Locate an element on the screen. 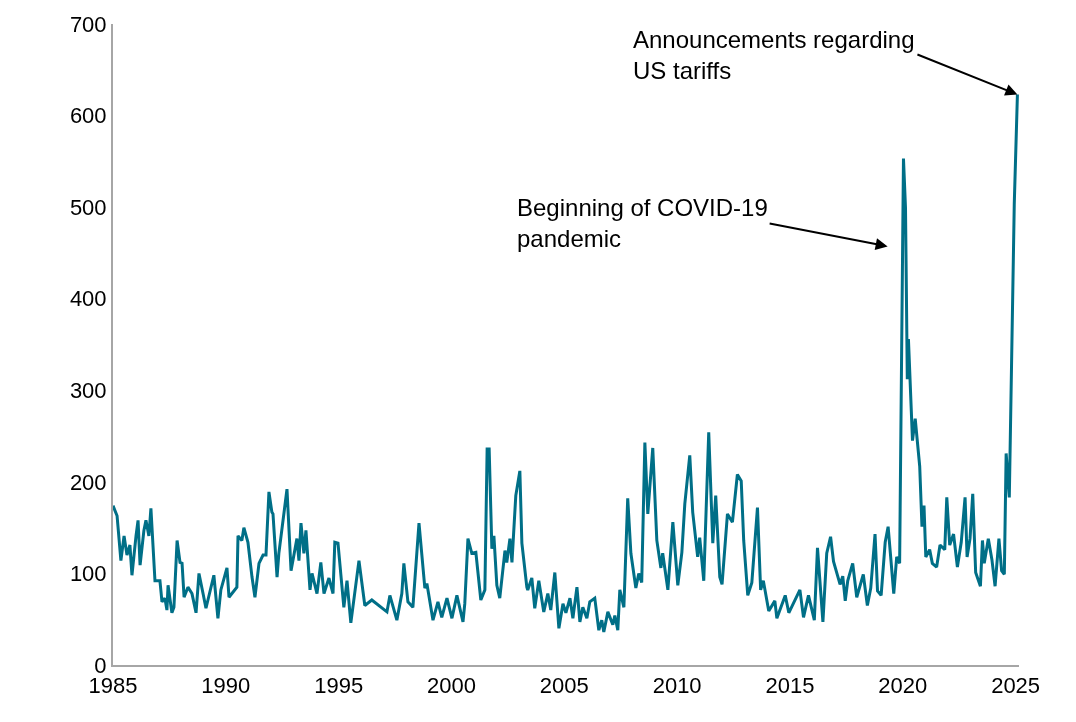 The width and height of the screenshot is (1076, 722). y-tick-label: 400 is located at coordinates (88, 299).